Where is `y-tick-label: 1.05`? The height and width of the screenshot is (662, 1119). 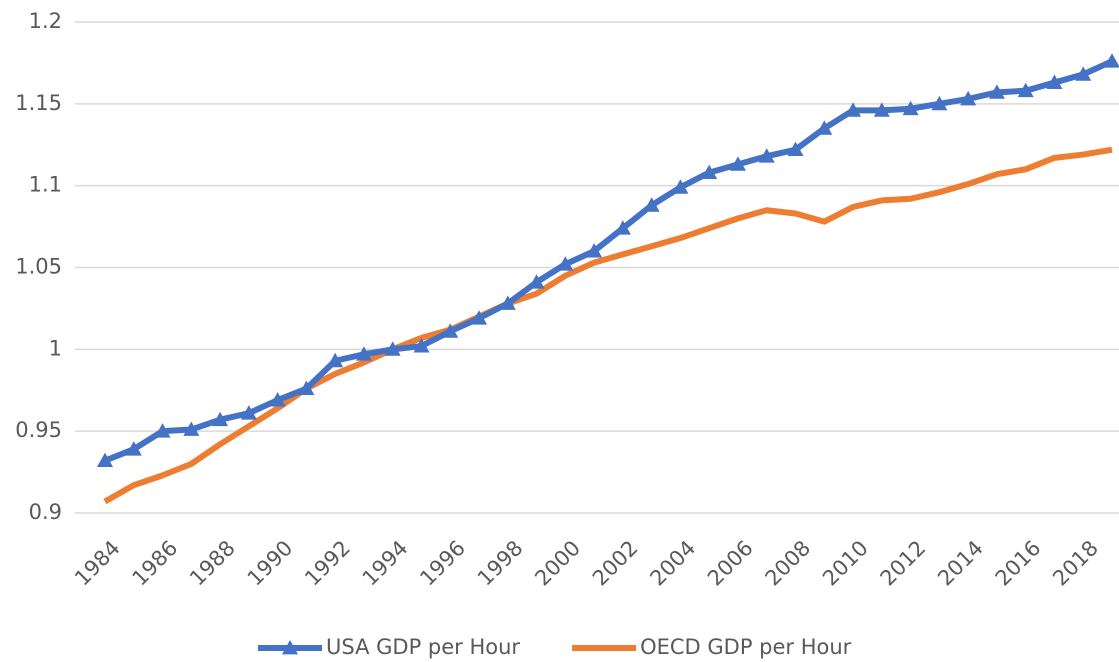 y-tick-label: 1.05 is located at coordinates (38, 267).